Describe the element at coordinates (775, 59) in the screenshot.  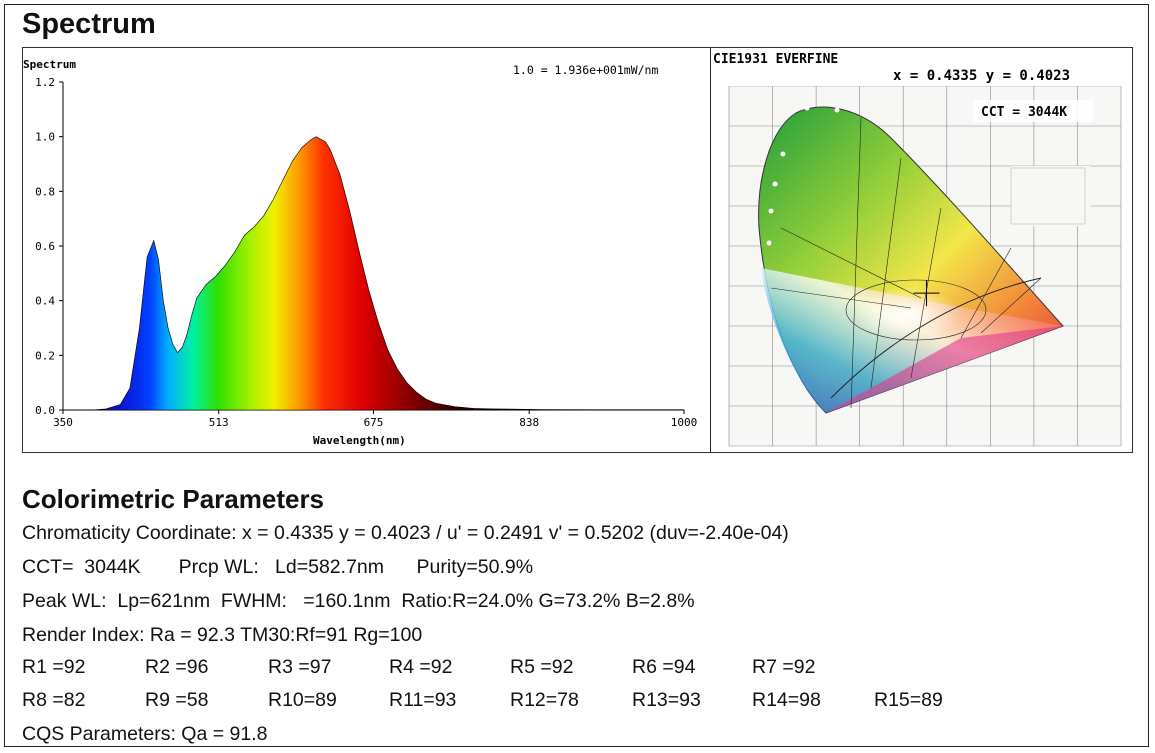
I see `cie-title: CIE1931 EVERFINE` at that location.